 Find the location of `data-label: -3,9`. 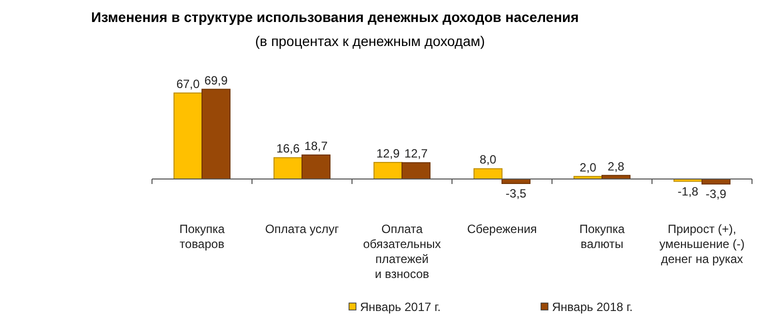

data-label: -3,9 is located at coordinates (716, 194).